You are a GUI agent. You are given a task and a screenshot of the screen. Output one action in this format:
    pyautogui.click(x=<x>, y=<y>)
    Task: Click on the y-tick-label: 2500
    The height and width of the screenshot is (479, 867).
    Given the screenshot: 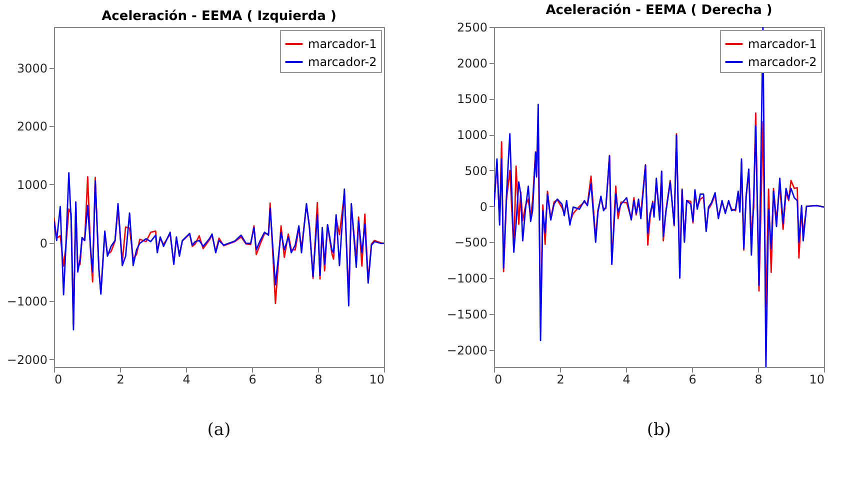 What is the action you would take?
    pyautogui.click(x=472, y=27)
    